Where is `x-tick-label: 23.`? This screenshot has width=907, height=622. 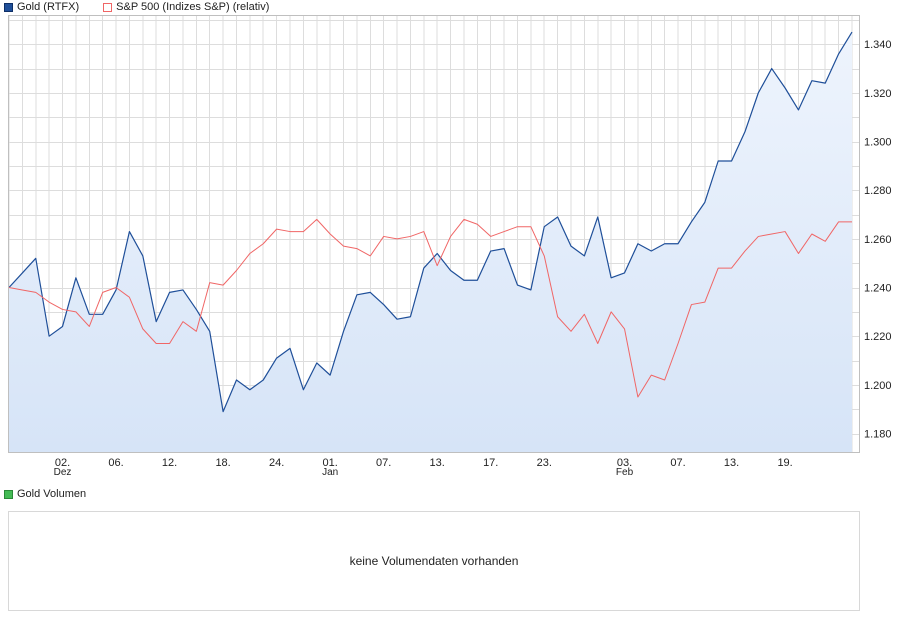
x-tick-label: 23. is located at coordinates (544, 463).